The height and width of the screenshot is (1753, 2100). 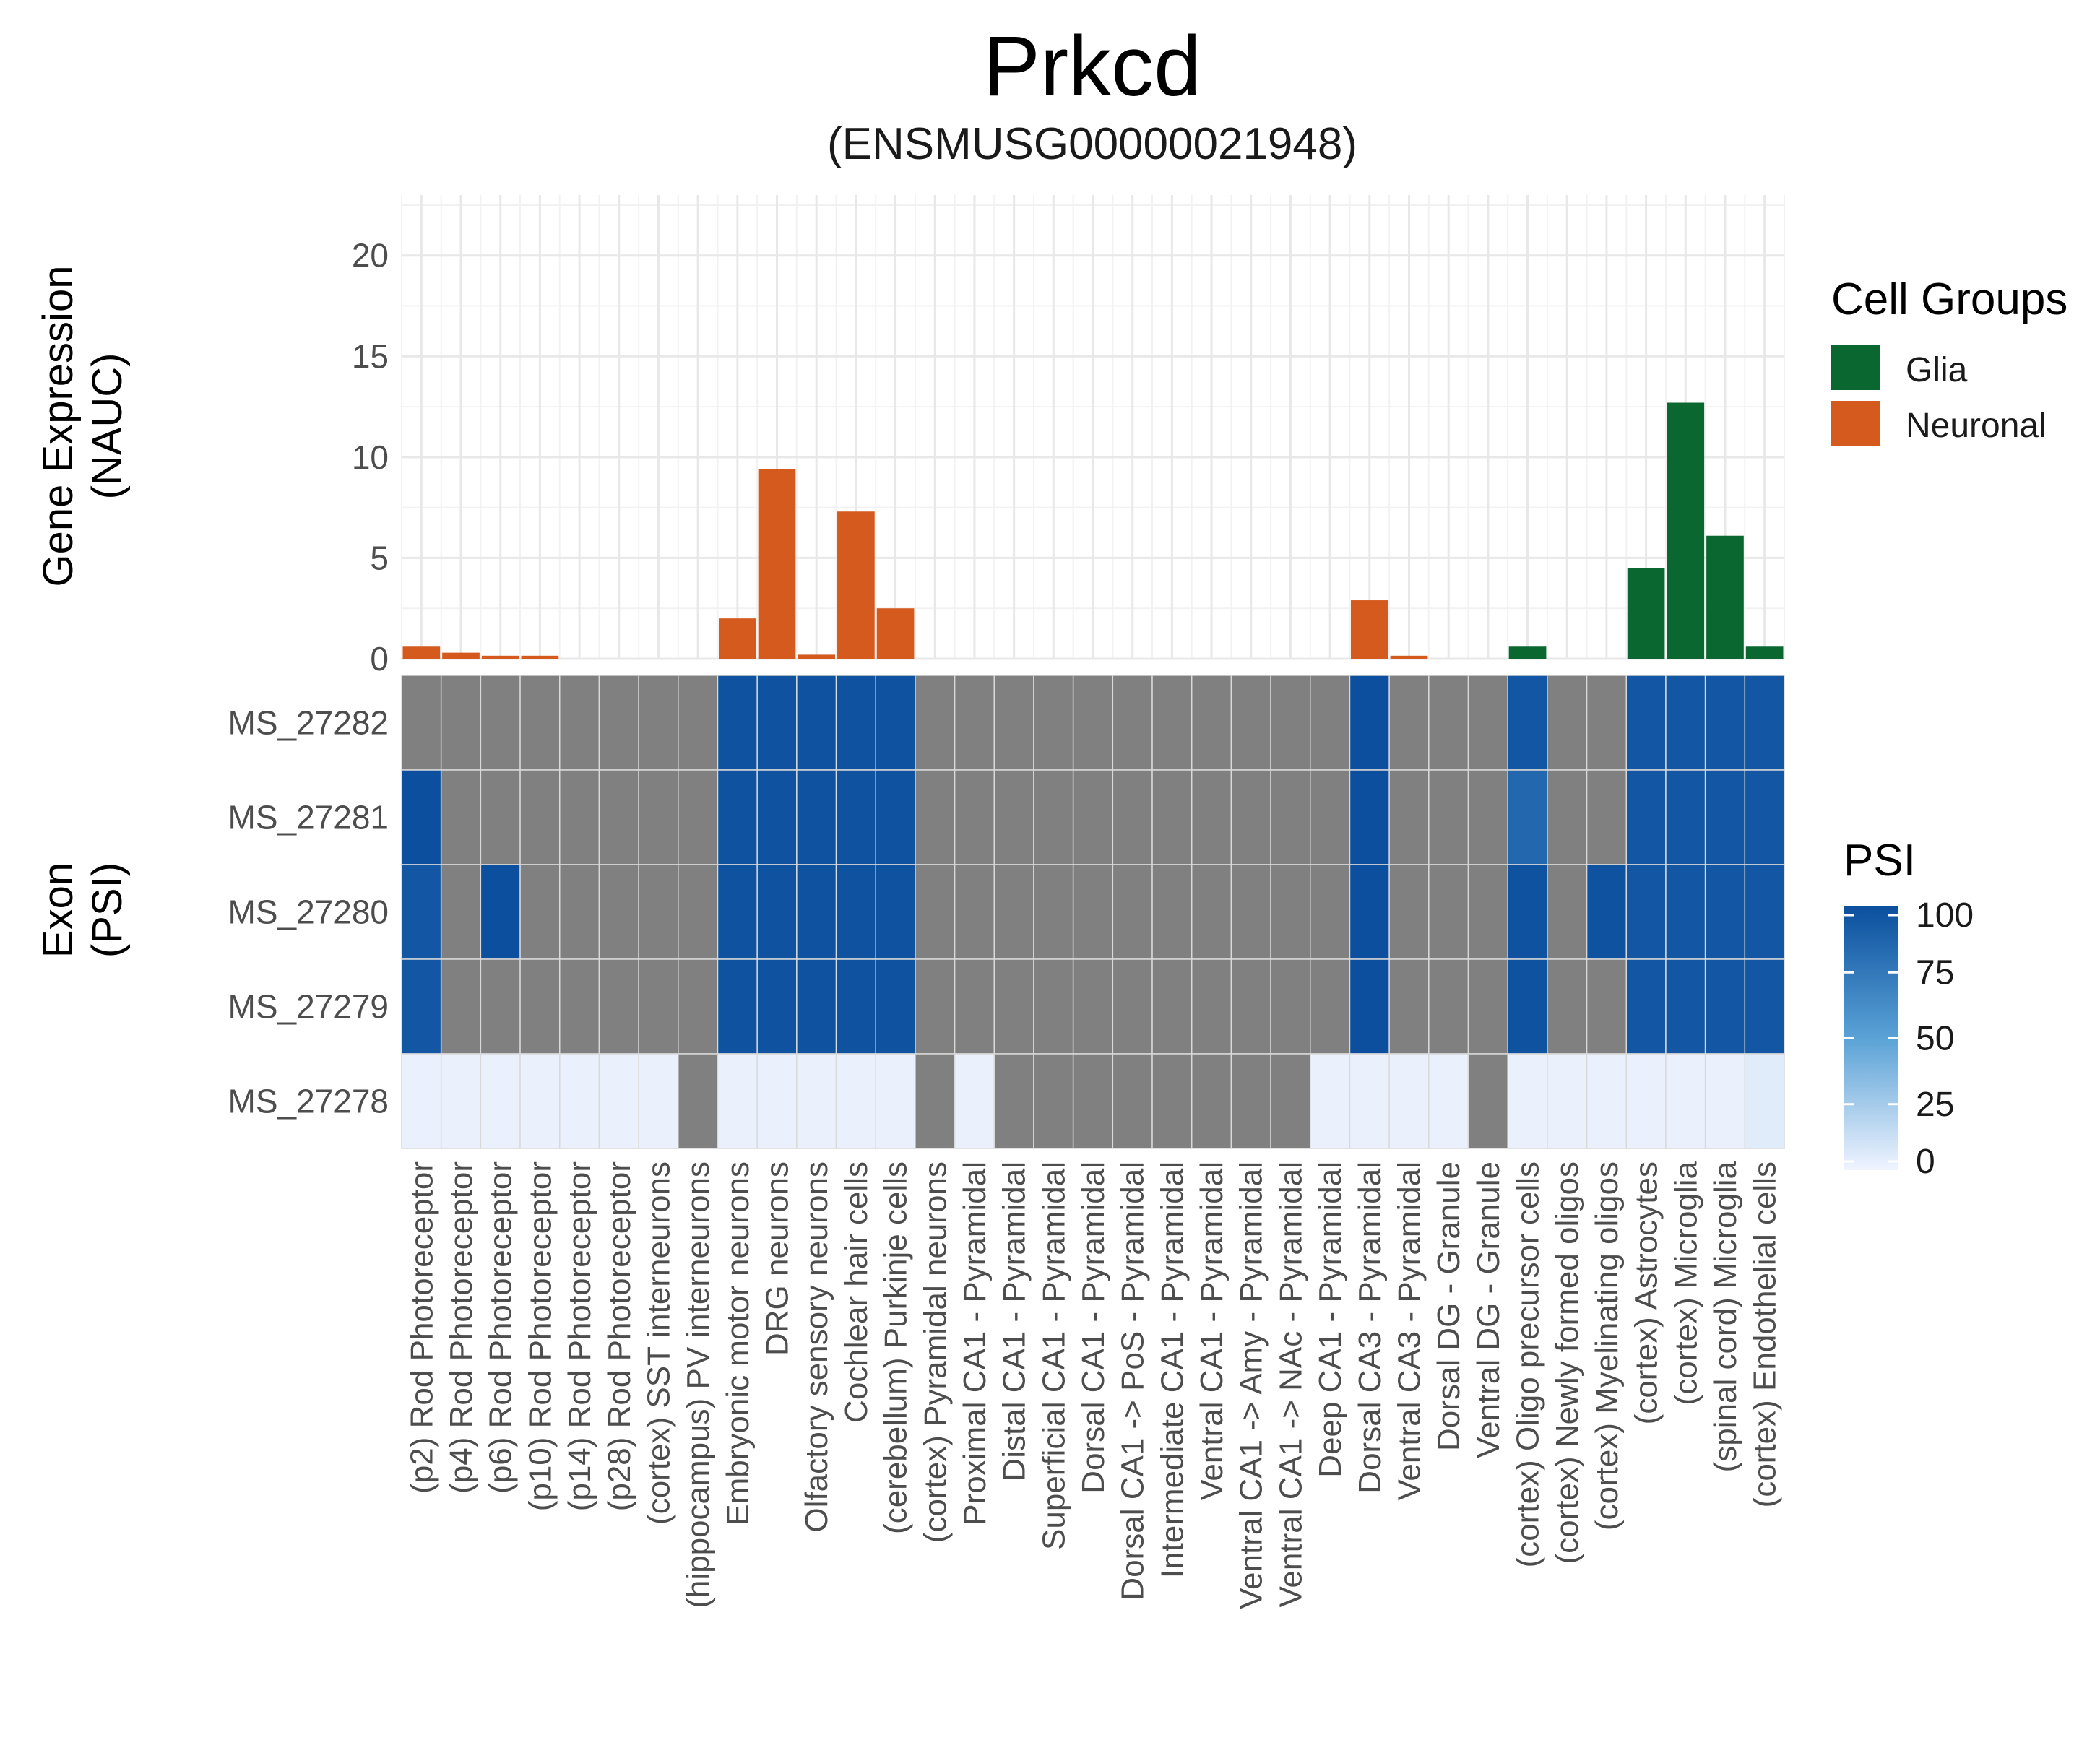 What do you see at coordinates (738, 1343) in the screenshot?
I see `x-tick-label: Embryonic motor neurons` at bounding box center [738, 1343].